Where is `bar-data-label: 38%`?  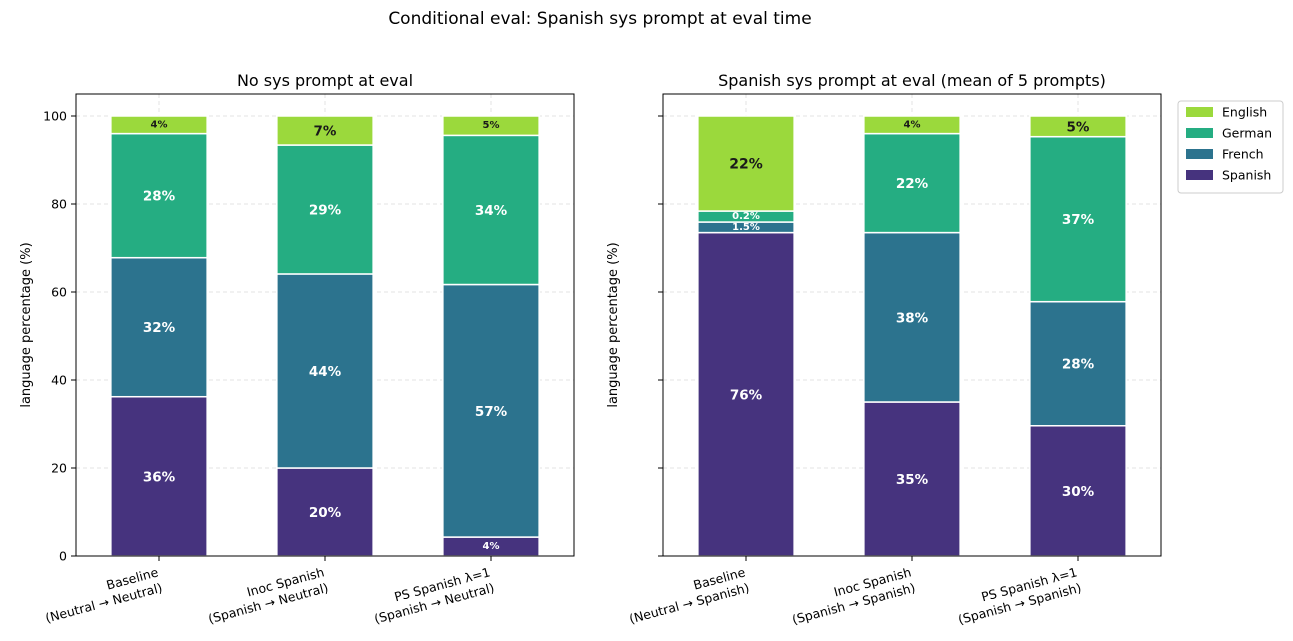
bar-data-label: 38% is located at coordinates (912, 318).